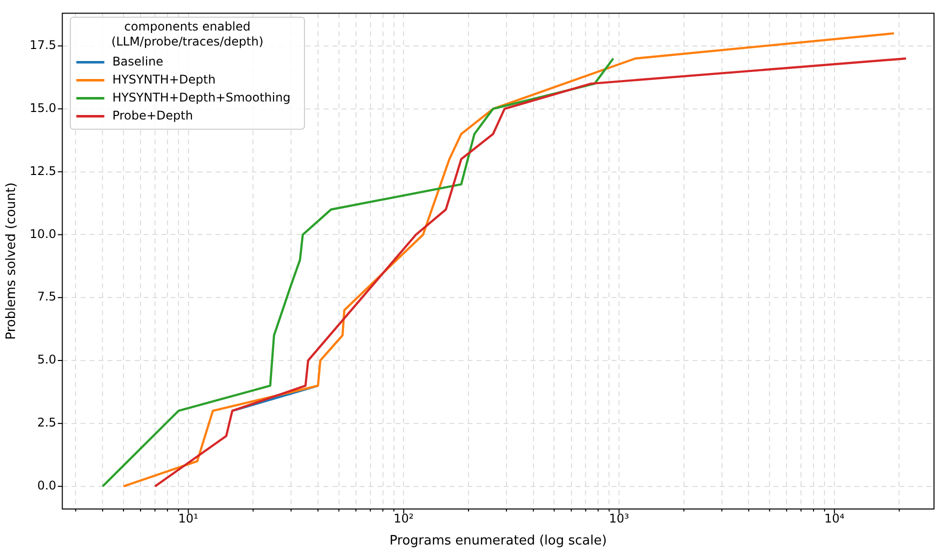 The width and height of the screenshot is (936, 553). What do you see at coordinates (164, 79) in the screenshot?
I see `legend-label: HYSYNTH+Depth` at bounding box center [164, 79].